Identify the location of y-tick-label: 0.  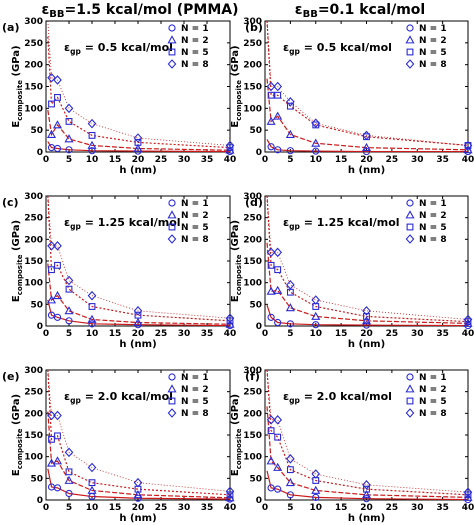
(40, 501).